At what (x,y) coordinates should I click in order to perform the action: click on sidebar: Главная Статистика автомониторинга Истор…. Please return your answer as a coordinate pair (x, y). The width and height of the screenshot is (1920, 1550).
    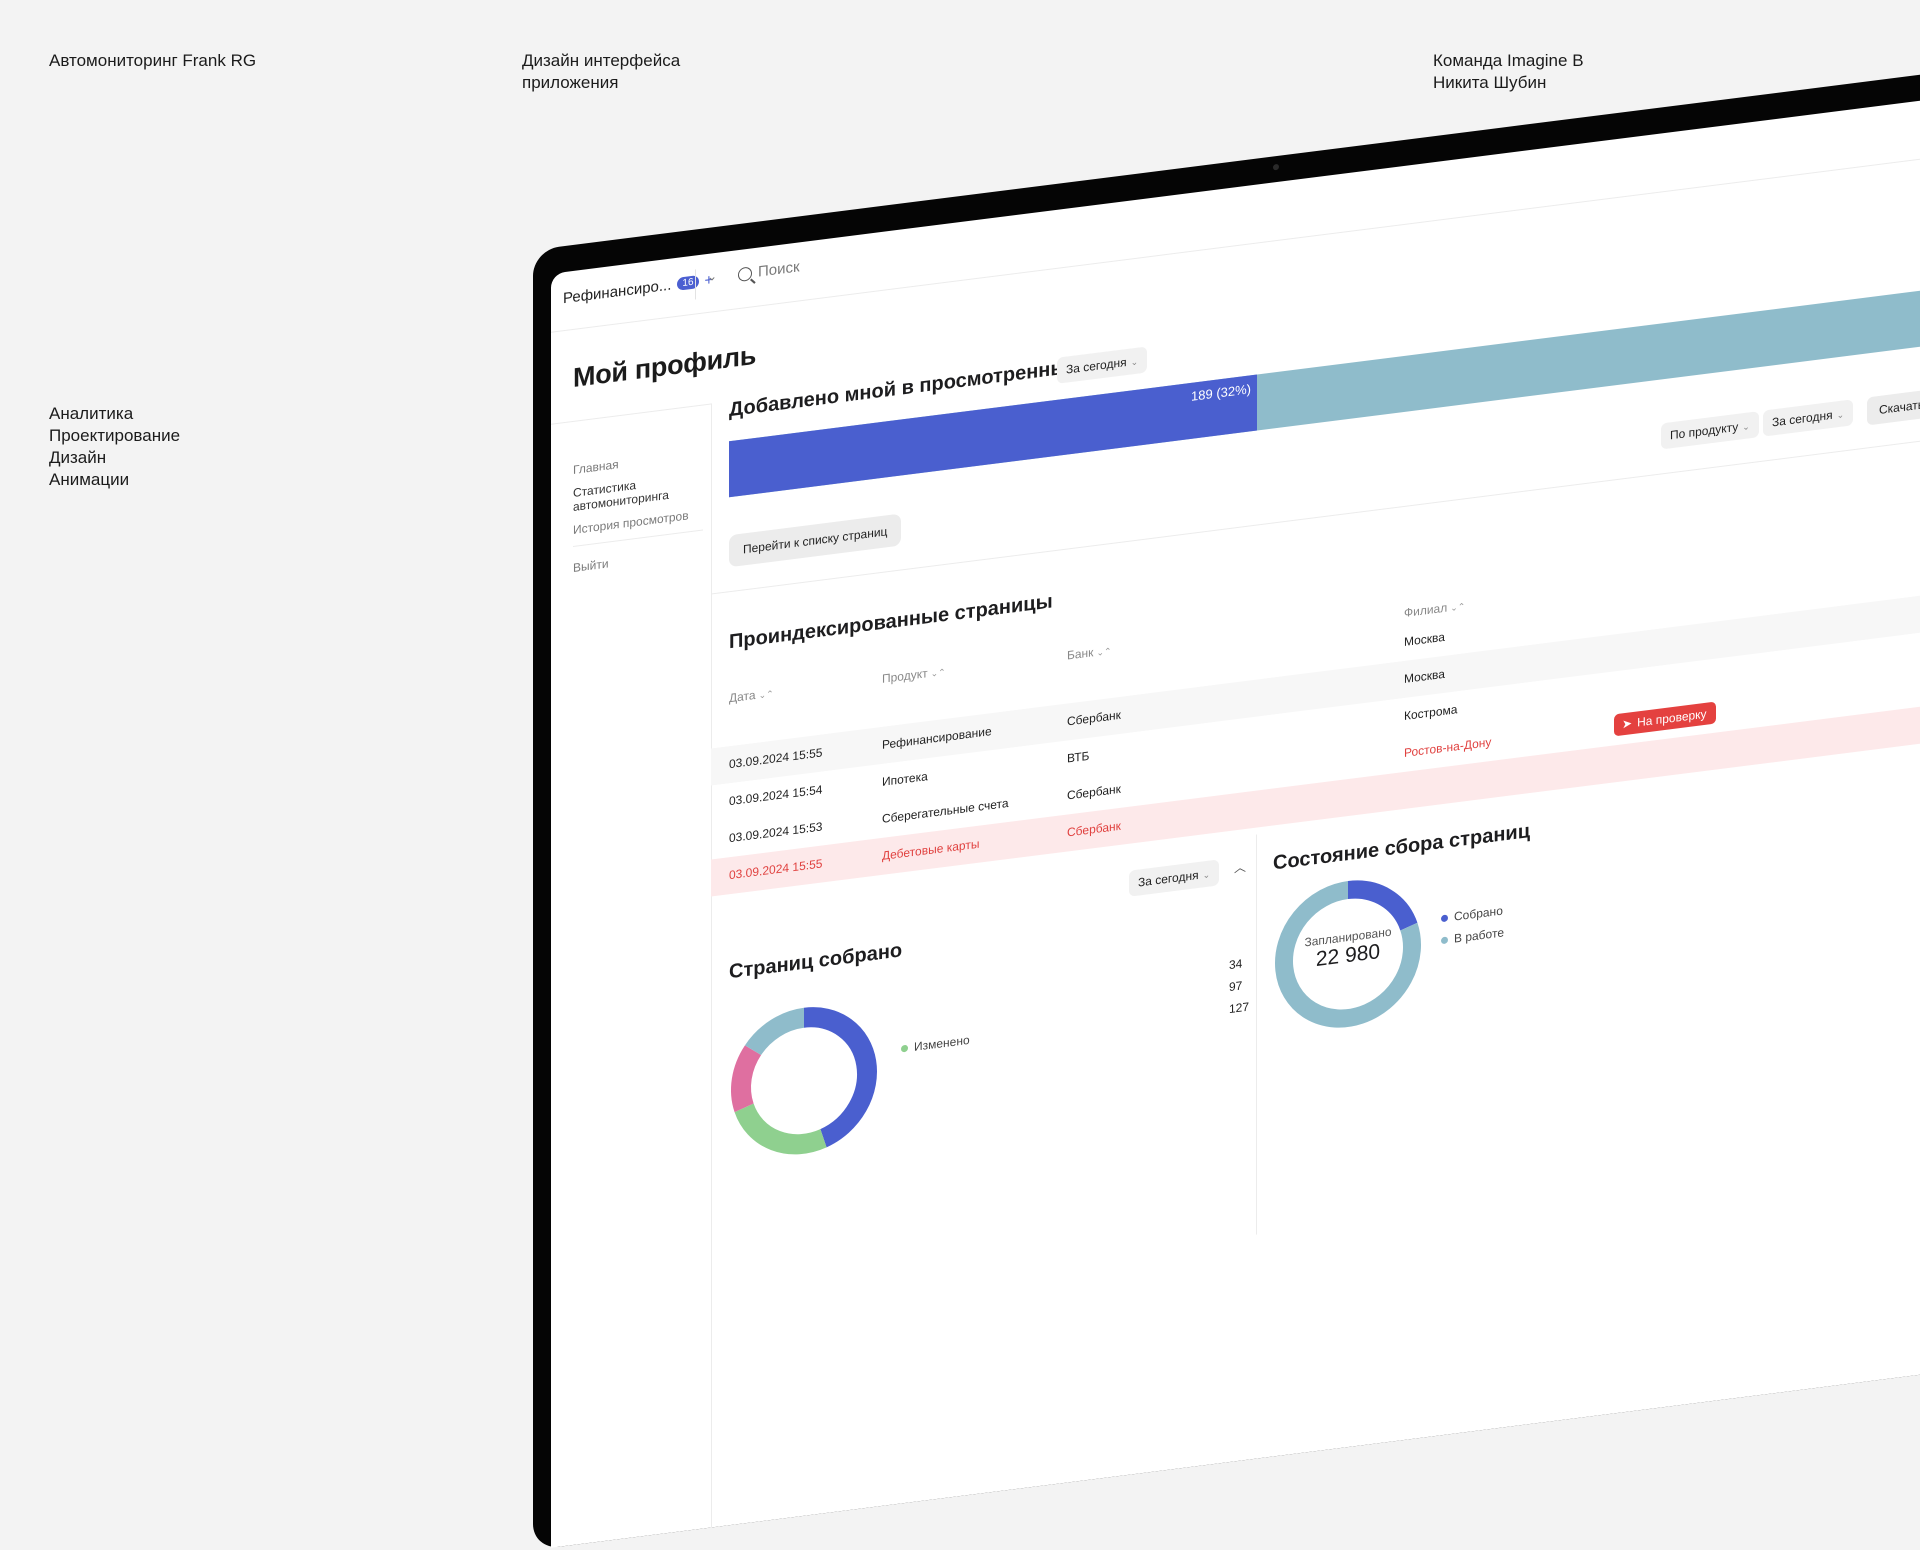
    Looking at the image, I should click on (638, 515).